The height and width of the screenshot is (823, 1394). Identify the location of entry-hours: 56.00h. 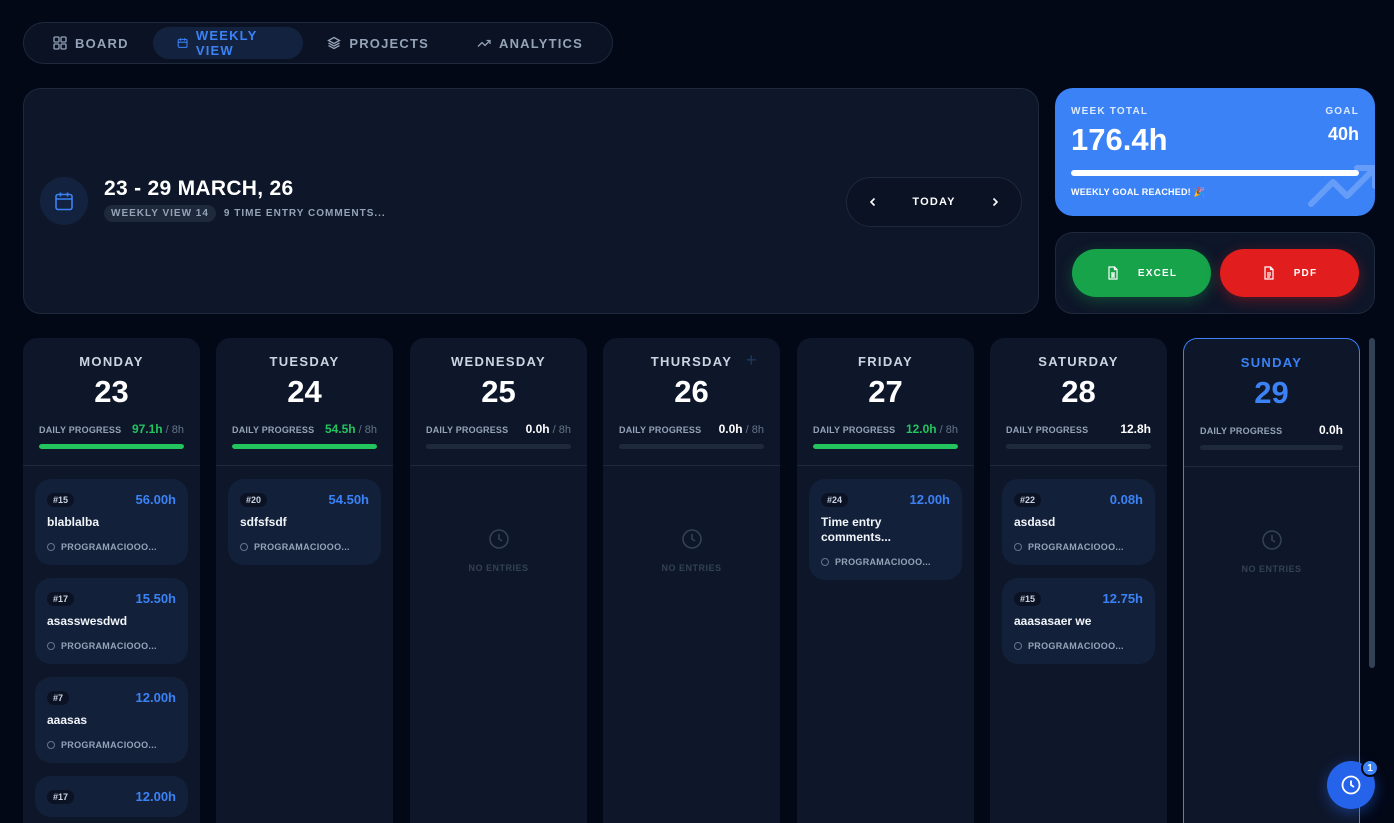
(155, 499).